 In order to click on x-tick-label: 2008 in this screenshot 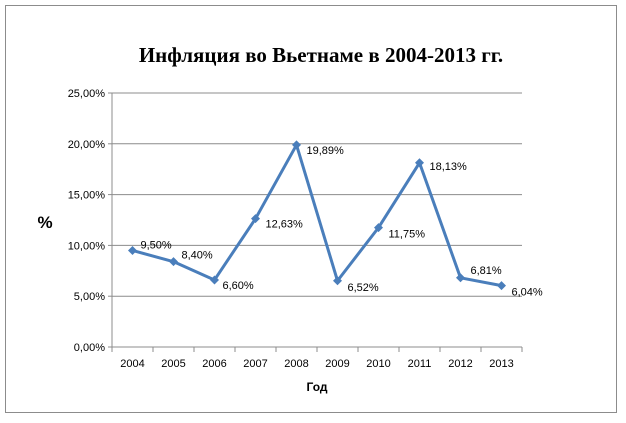, I will do `click(296, 364)`.